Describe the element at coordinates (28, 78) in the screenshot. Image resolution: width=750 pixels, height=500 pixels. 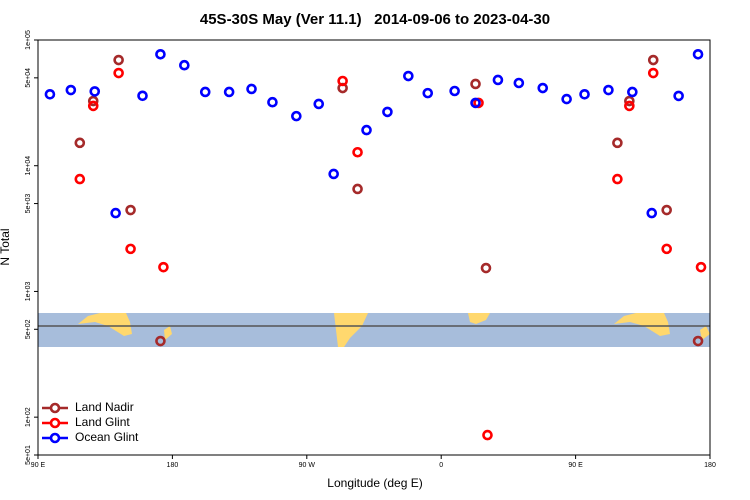
I see `y-tick-label: 5e+04` at that location.